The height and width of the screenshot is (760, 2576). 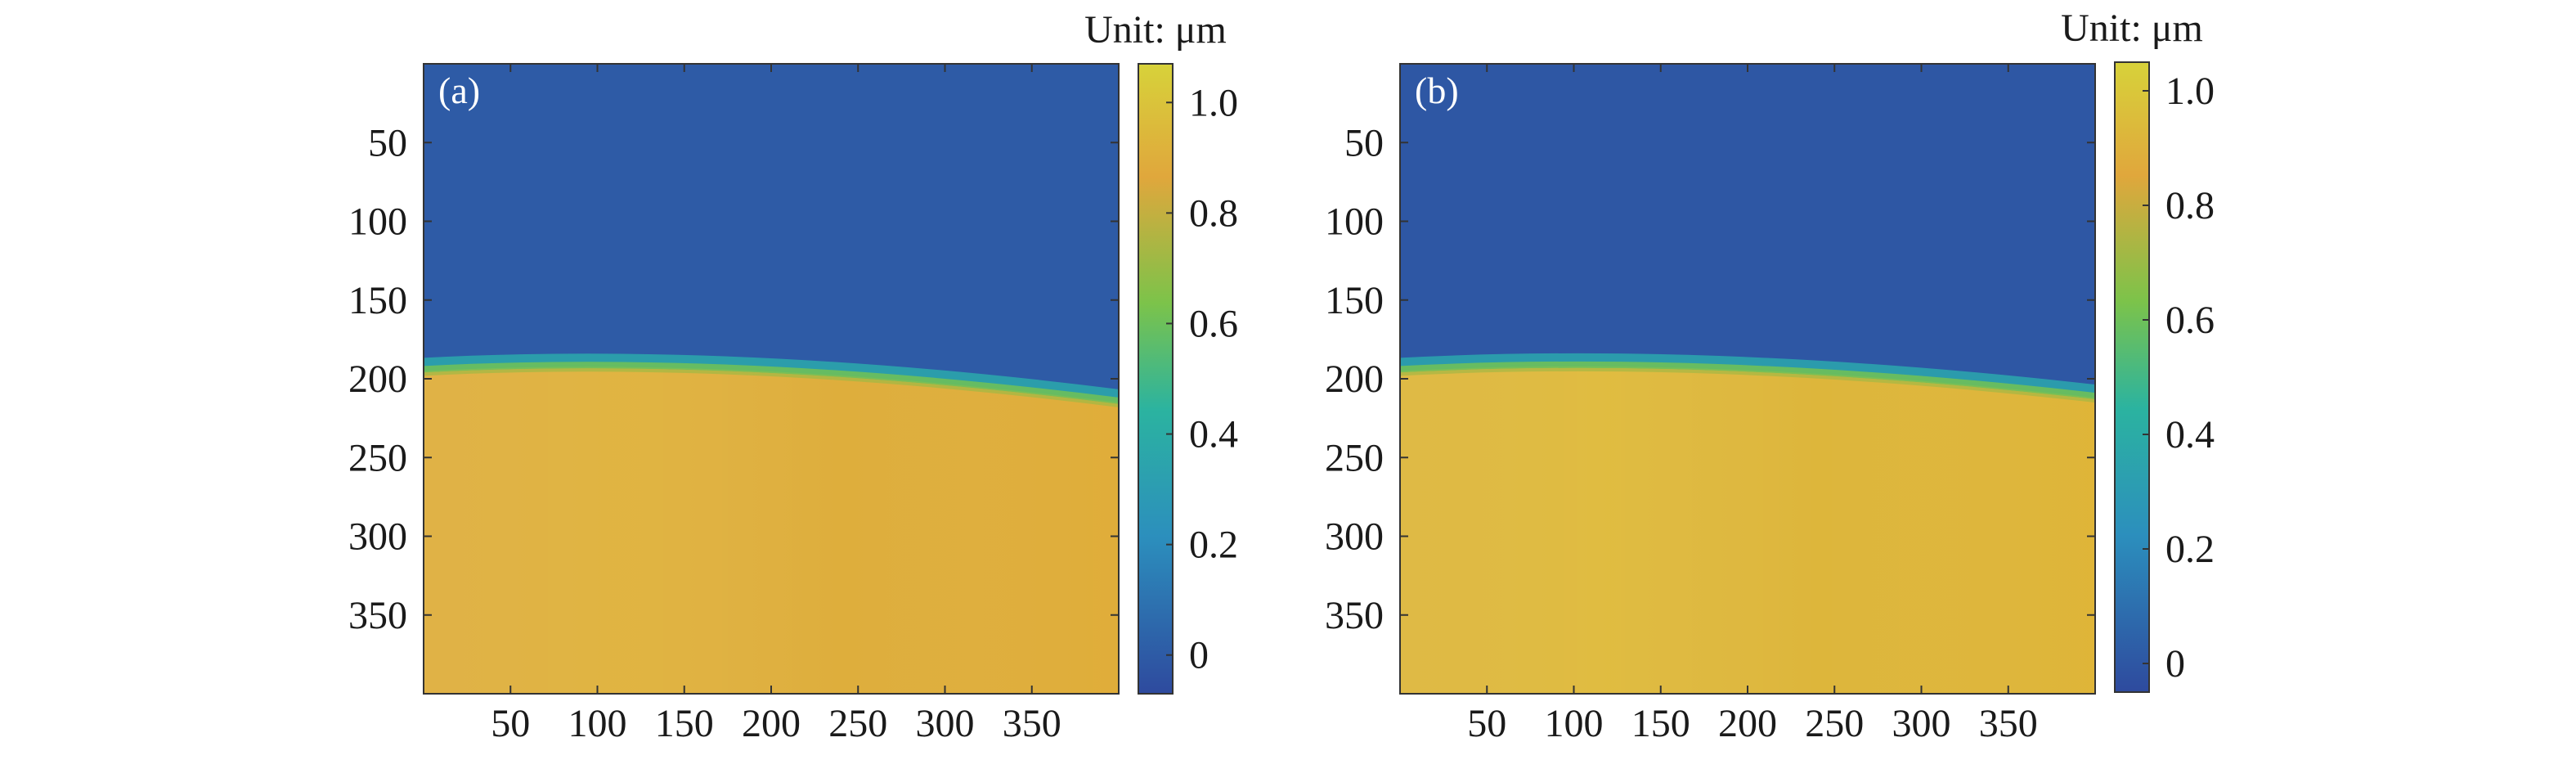 What do you see at coordinates (459, 90) in the screenshot?
I see `panel-label: (a)` at bounding box center [459, 90].